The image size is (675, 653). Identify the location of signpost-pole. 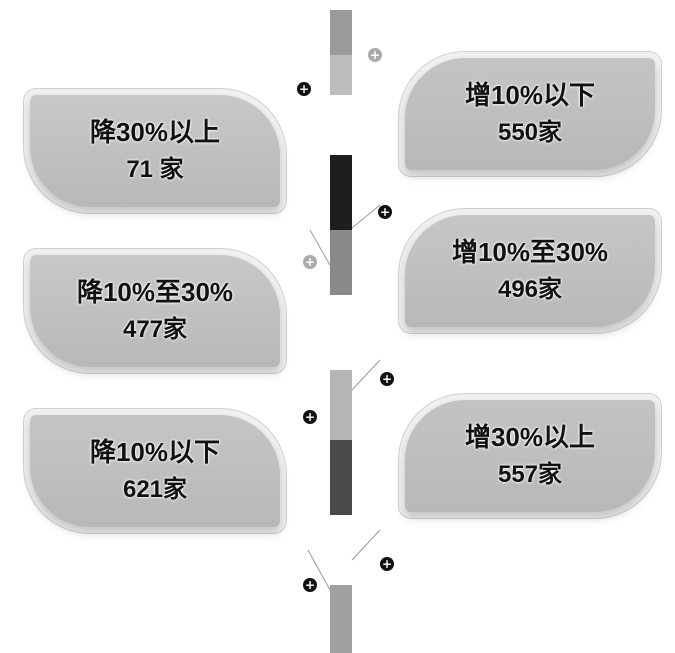
(341, 331).